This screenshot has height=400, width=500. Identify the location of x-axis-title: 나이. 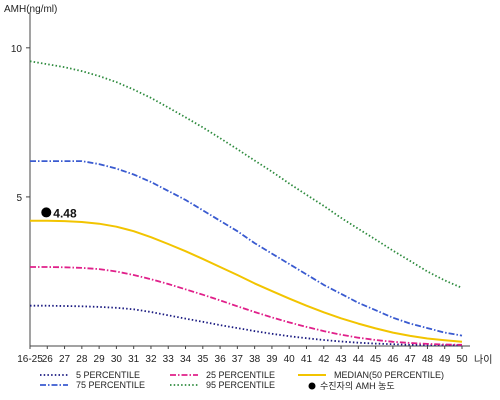
(483, 360).